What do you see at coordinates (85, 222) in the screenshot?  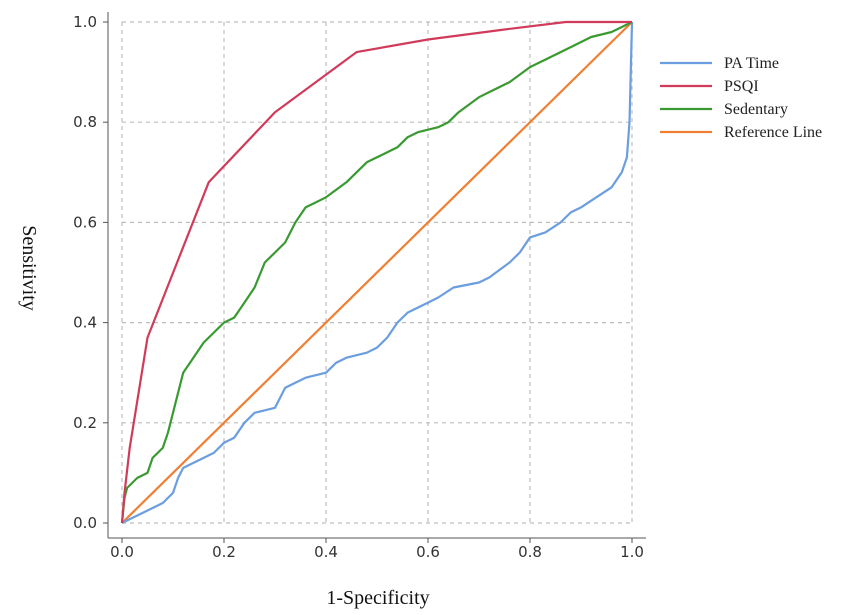 I see `y-tick-label: 0.6` at bounding box center [85, 222].